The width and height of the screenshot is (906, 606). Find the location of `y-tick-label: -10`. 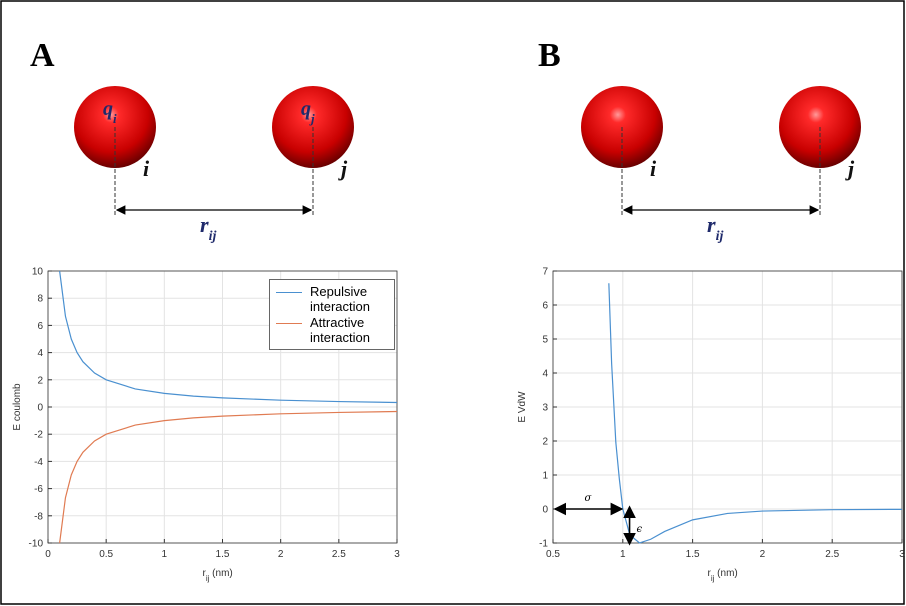

y-tick-label: -10 is located at coordinates (36, 544).